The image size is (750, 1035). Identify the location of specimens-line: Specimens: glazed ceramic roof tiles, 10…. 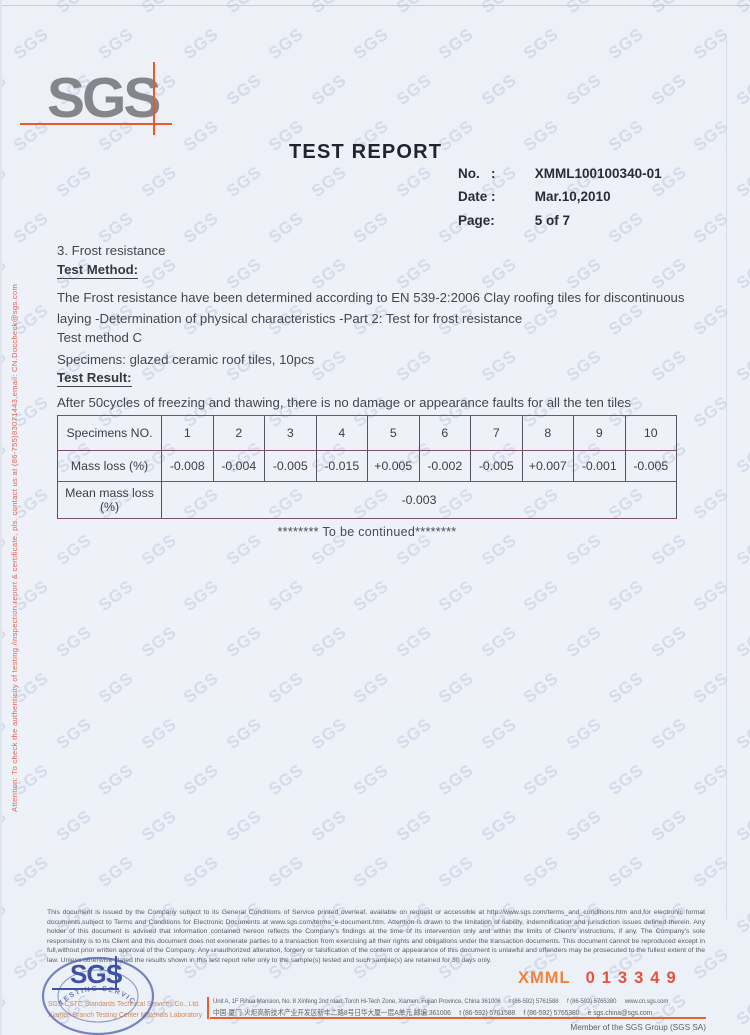
(186, 359).